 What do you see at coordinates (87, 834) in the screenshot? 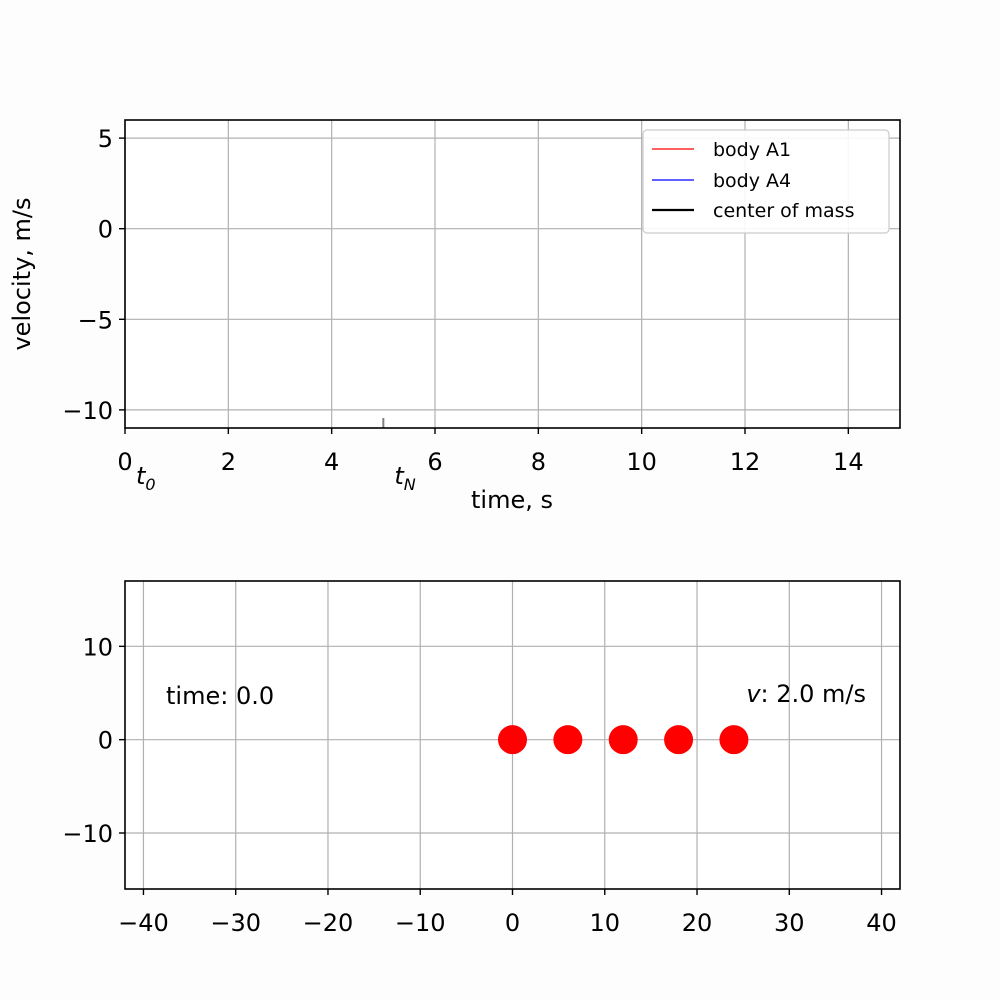
I see `position-ytick-label: −10` at bounding box center [87, 834].